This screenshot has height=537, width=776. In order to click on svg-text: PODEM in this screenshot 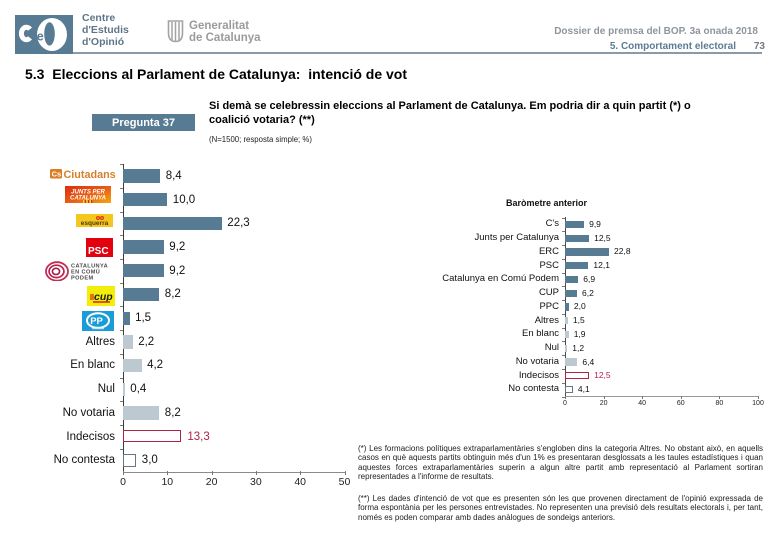, I will do `click(82, 279)`.